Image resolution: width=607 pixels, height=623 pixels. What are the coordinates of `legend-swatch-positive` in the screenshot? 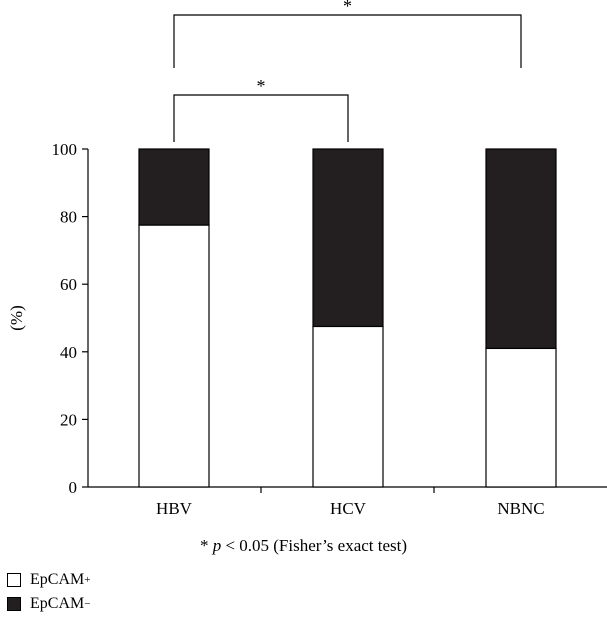 It's located at (14, 580).